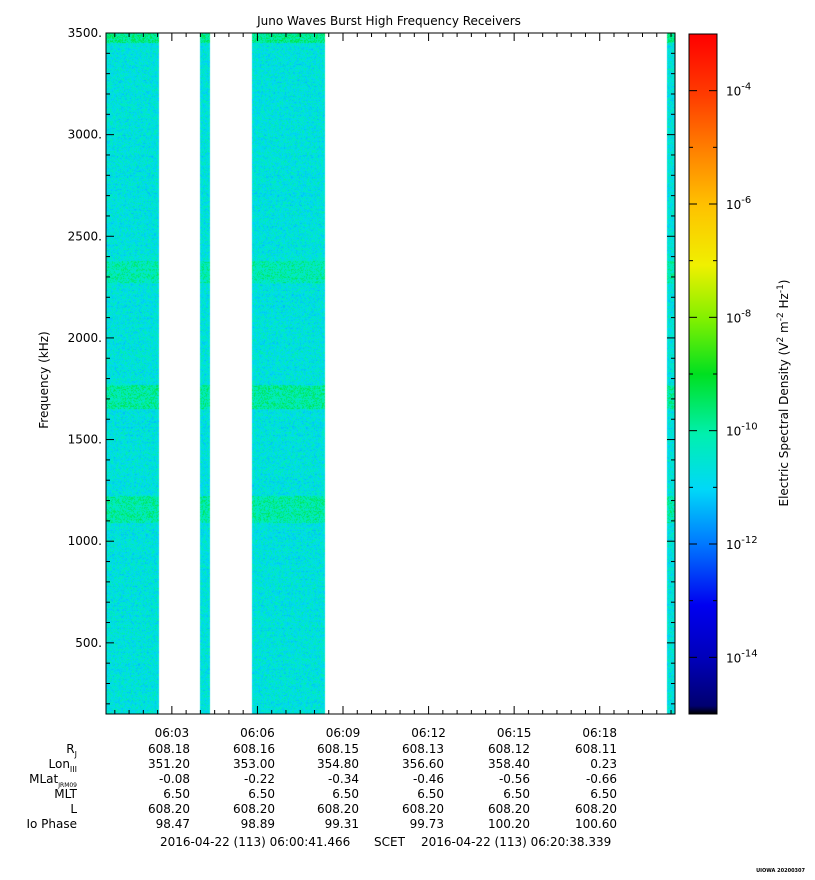 The height and width of the screenshot is (880, 815). I want to click on x-tick-label: 06:12, so click(428, 733).